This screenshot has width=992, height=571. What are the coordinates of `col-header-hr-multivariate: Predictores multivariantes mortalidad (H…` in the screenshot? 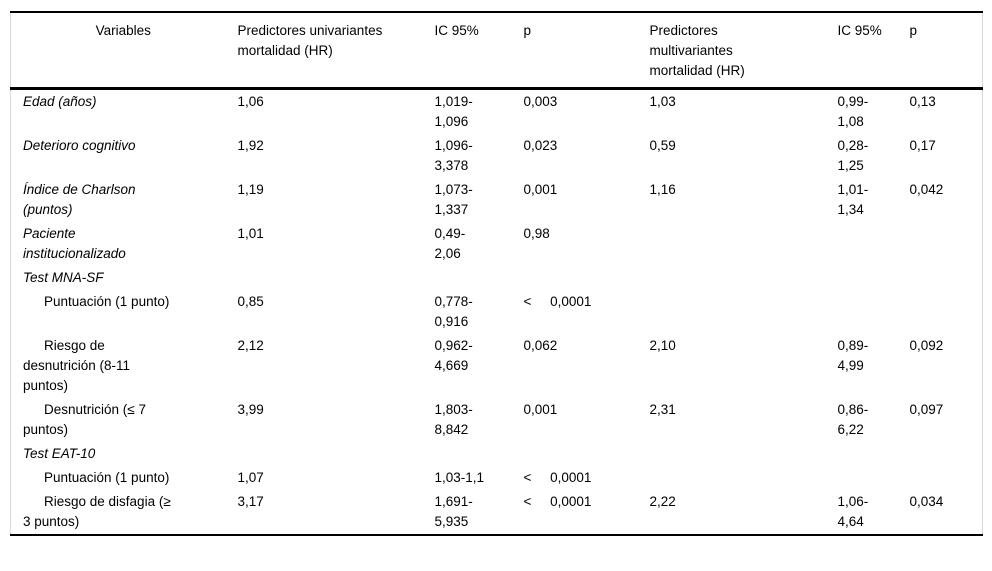 It's located at (739, 51).